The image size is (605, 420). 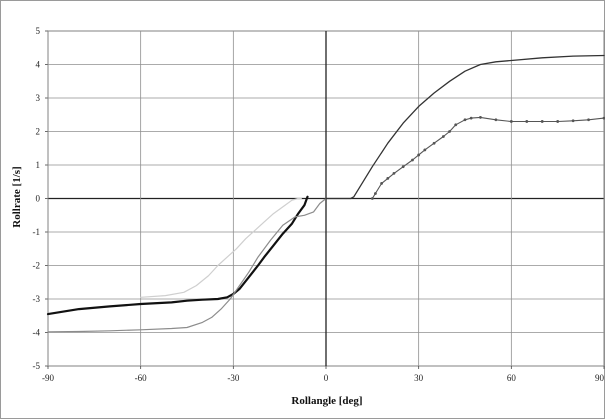 I want to click on y-tick-label: -4, so click(x=37, y=333).